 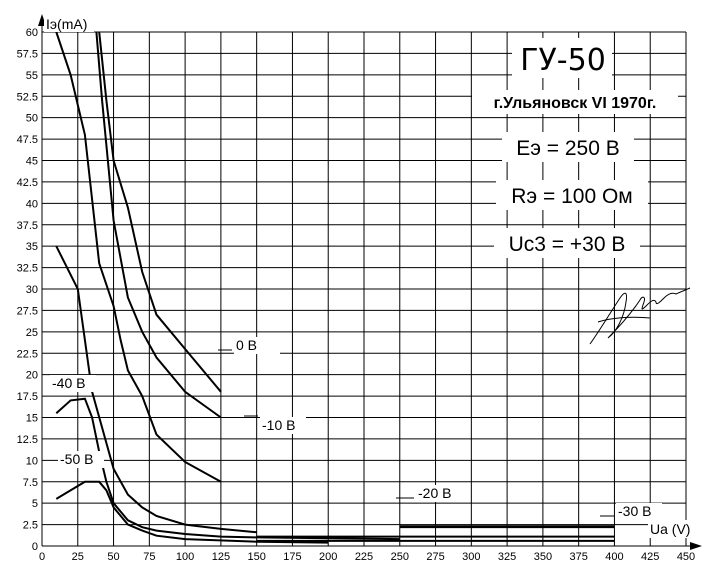 I want to click on series-label: -30 В, so click(x=634, y=511).